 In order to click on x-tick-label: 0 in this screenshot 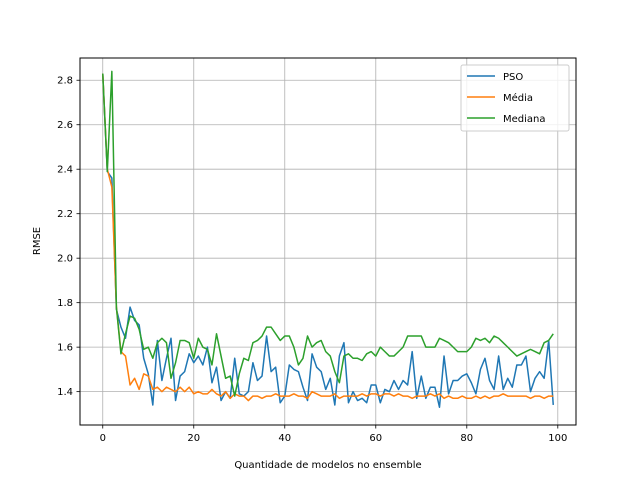, I will do `click(103, 438)`.